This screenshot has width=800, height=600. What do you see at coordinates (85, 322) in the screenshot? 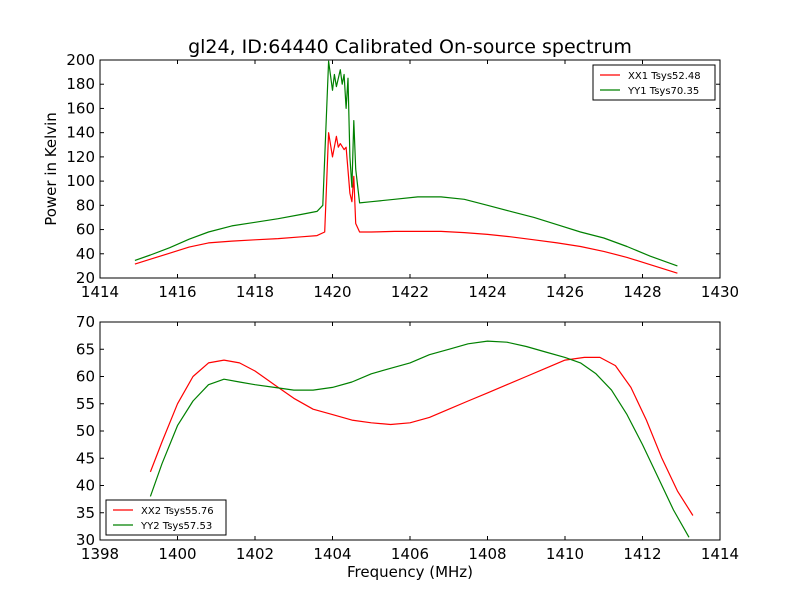
I see `y-tick-label: 70` at bounding box center [85, 322].